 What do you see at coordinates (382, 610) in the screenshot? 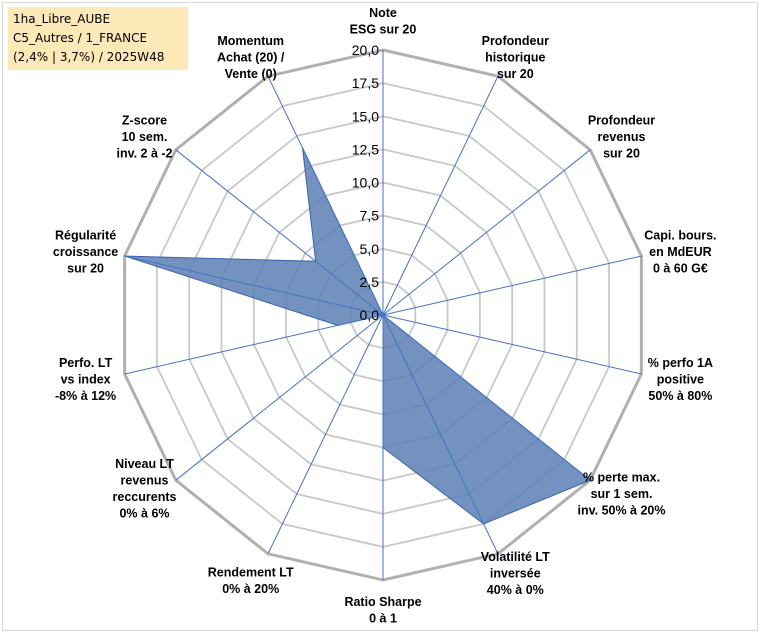
I see `axis-label: Ratio Sharpe 0 à 1` at bounding box center [382, 610].